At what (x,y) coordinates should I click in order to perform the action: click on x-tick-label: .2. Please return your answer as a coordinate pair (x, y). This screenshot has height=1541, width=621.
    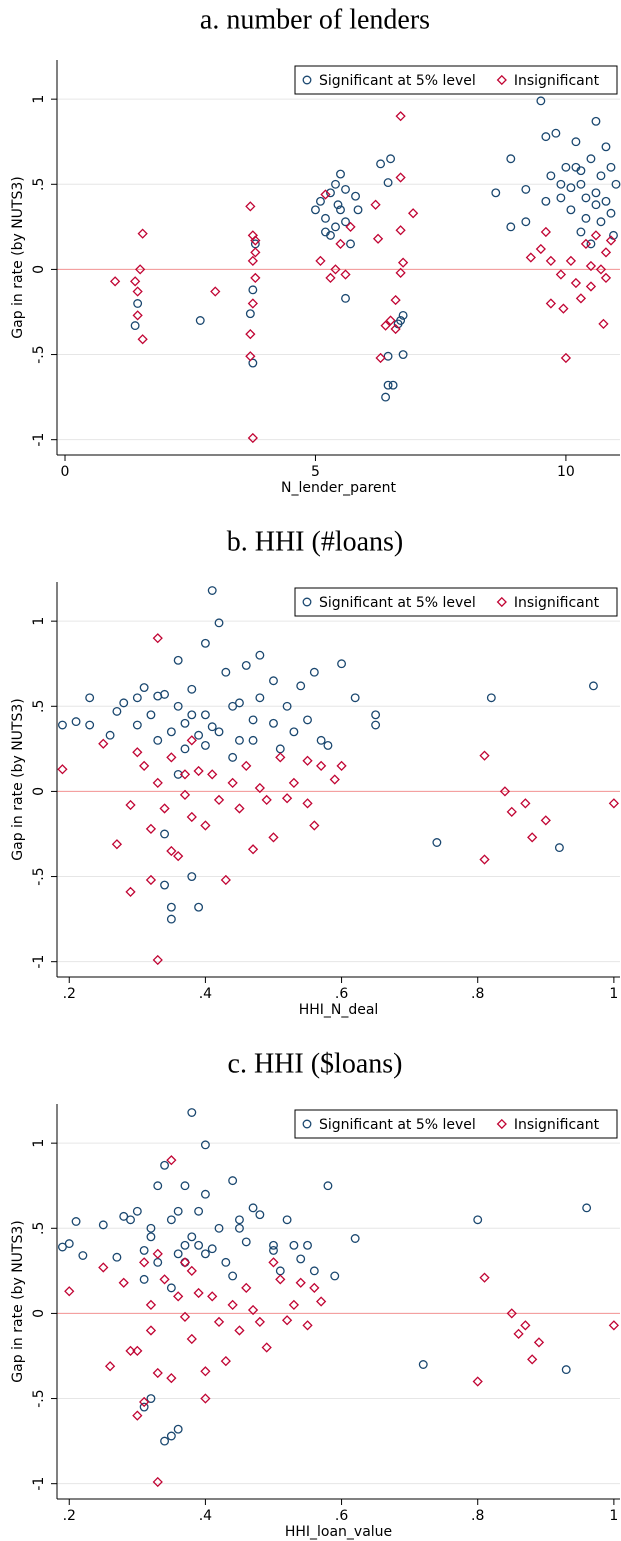
    Looking at the image, I should click on (69, 994).